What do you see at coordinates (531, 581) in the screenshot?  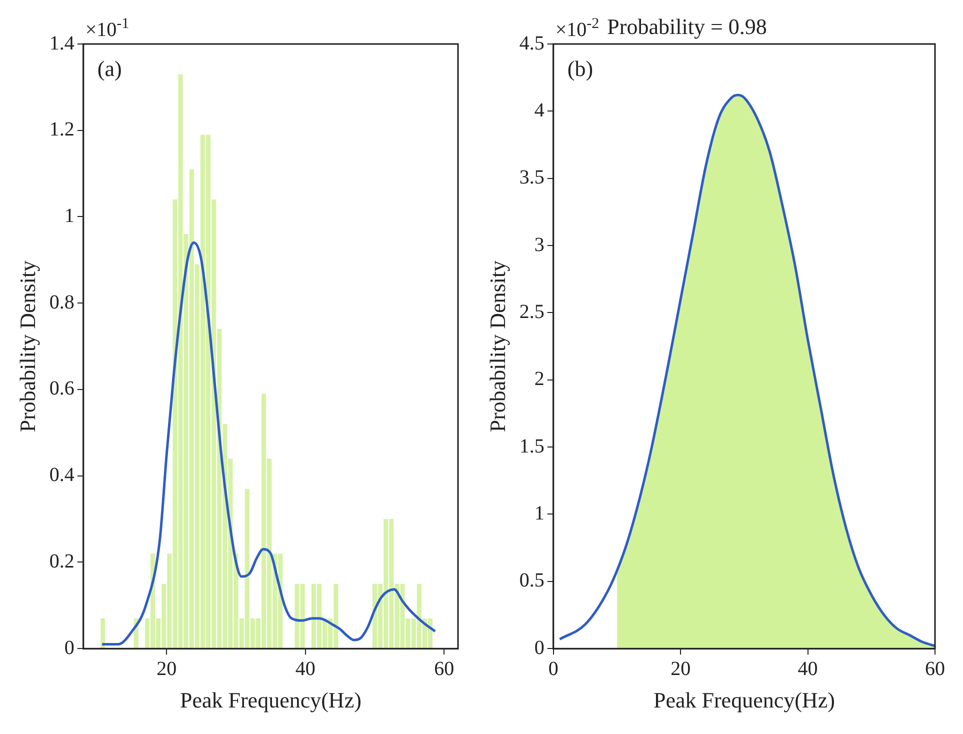 I see `y-tick-label: 0.5` at bounding box center [531, 581].